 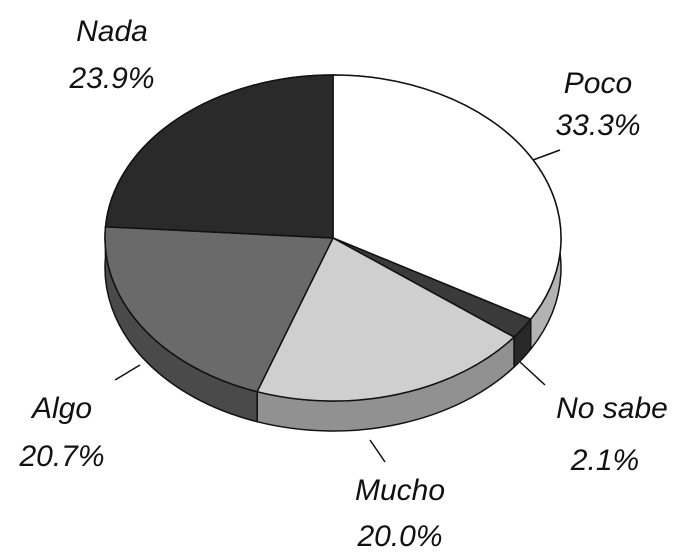 What do you see at coordinates (61, 408) in the screenshot?
I see `slice-label: Algo` at bounding box center [61, 408].